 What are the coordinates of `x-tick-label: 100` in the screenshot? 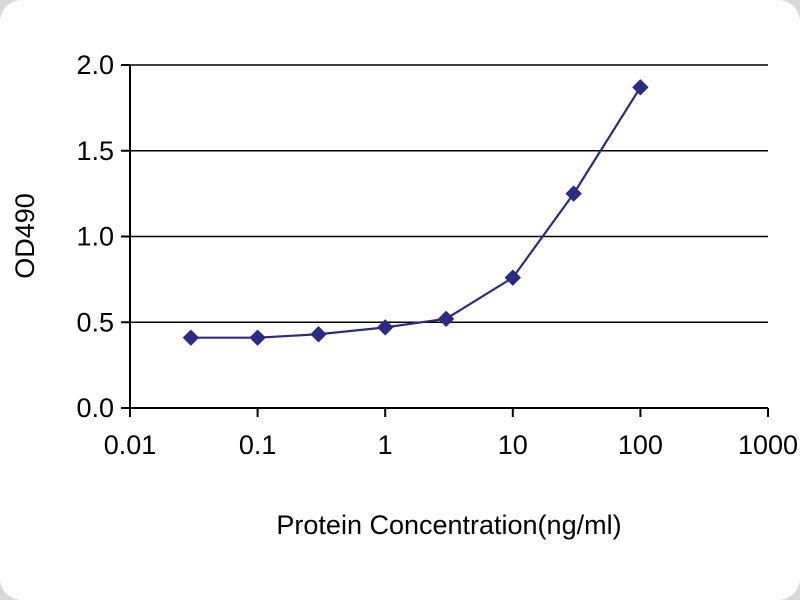 It's located at (640, 445).